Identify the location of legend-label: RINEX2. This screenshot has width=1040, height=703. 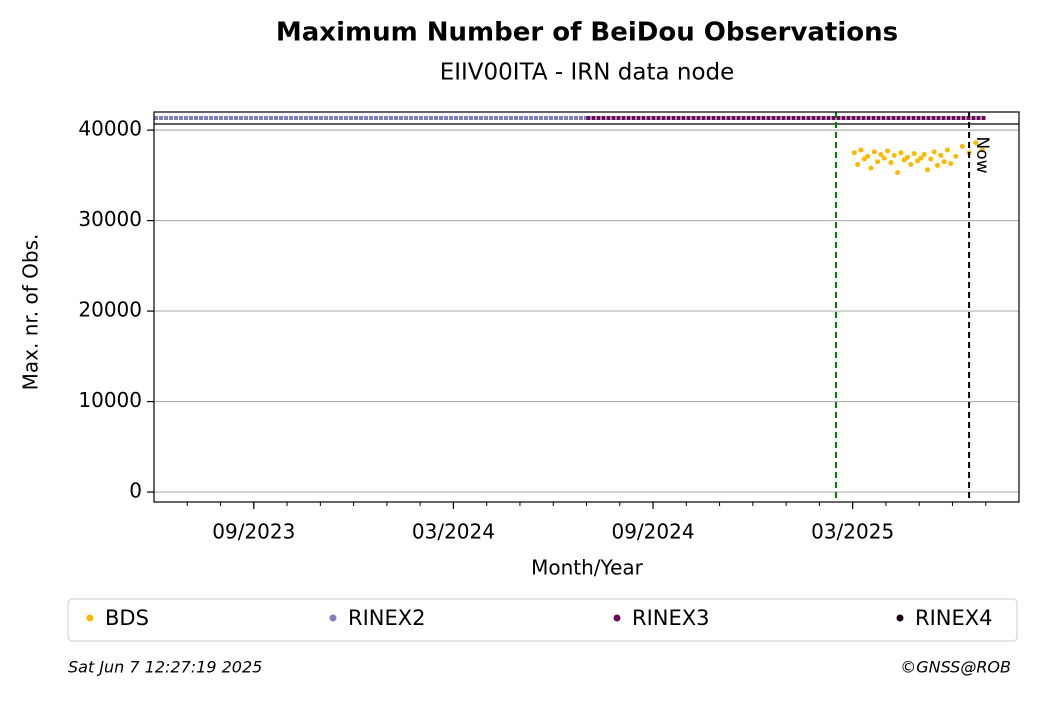
(387, 618).